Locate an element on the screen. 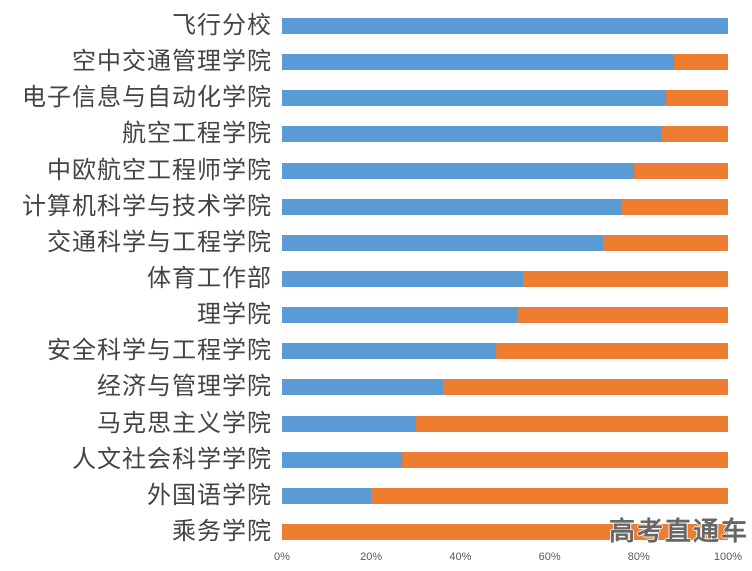  chart-row: 安全科学与工程学院 is located at coordinates (376, 351).